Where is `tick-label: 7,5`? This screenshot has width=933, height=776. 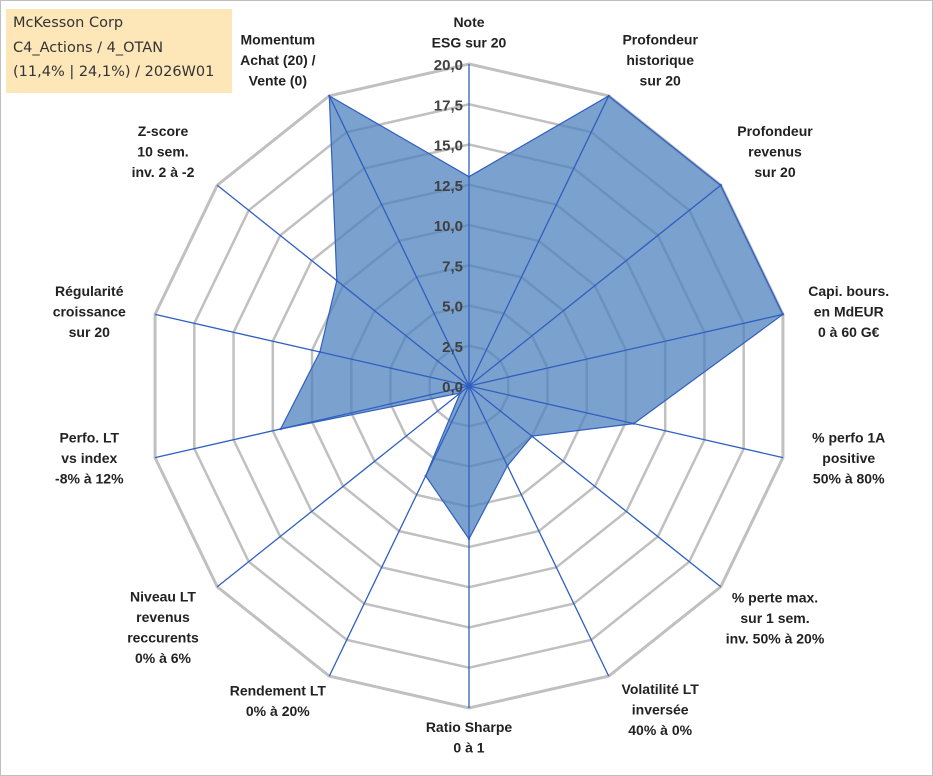 tick-label: 7,5 is located at coordinates (452, 266).